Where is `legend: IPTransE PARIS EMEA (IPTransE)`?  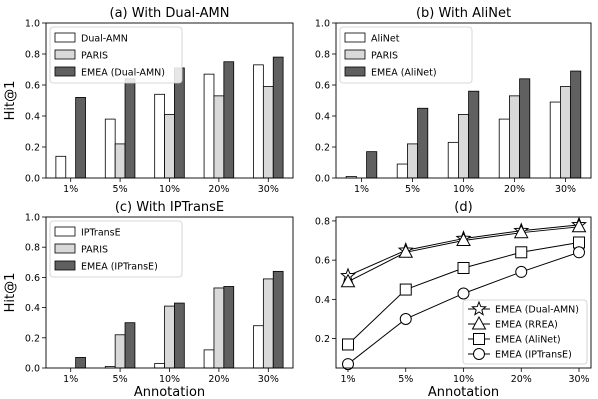 legend: IPTransE PARIS EMEA (IPTransE) is located at coordinates (116, 249).